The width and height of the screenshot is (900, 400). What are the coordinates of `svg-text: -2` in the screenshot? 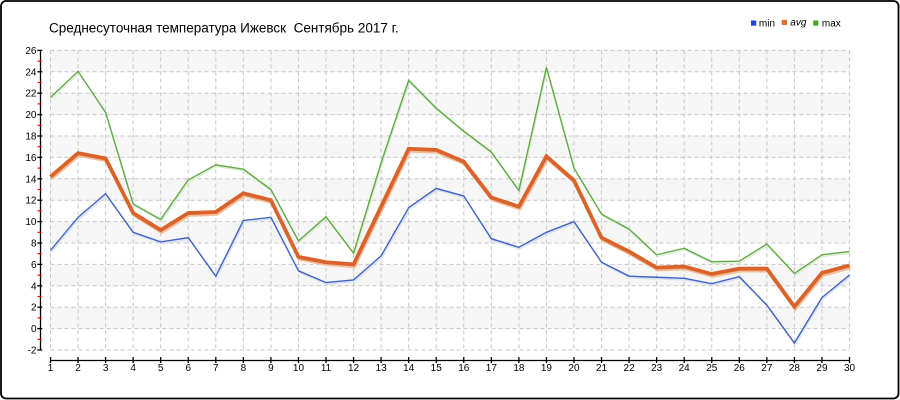 It's located at (32, 351).